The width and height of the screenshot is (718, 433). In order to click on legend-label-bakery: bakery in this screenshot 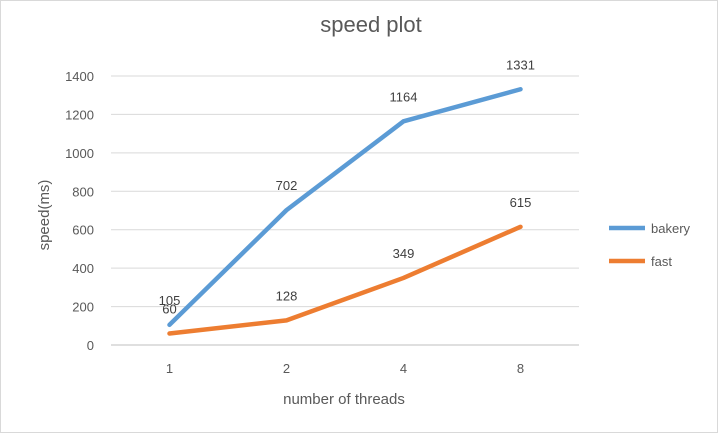, I will do `click(671, 228)`.